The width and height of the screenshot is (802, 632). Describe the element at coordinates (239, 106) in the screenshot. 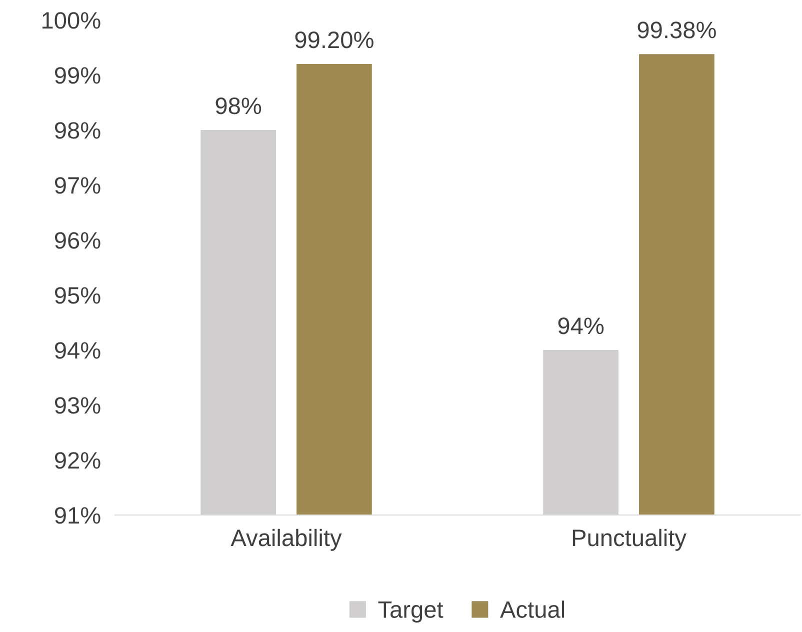

I see `data-label: 98%` at that location.